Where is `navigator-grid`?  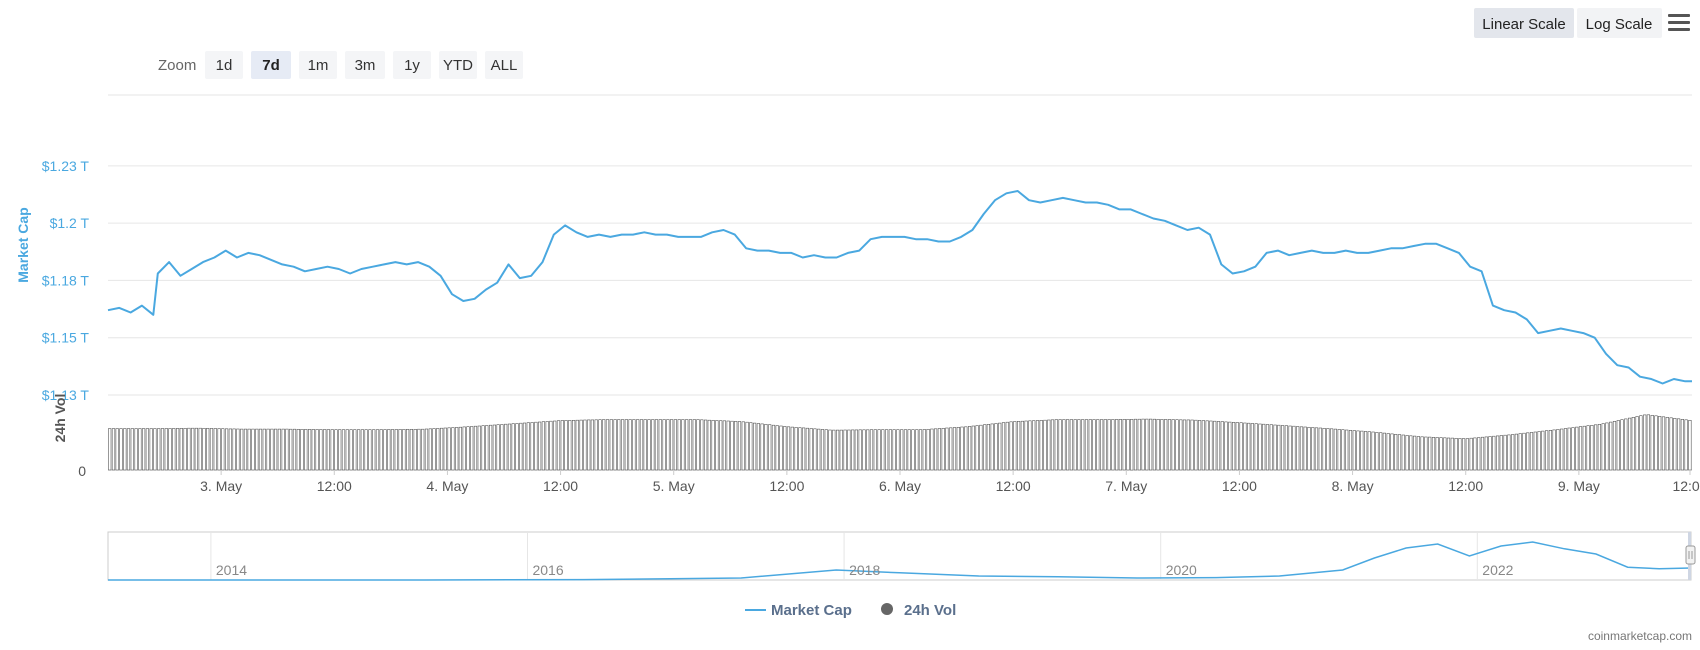
navigator-grid is located at coordinates (844, 556).